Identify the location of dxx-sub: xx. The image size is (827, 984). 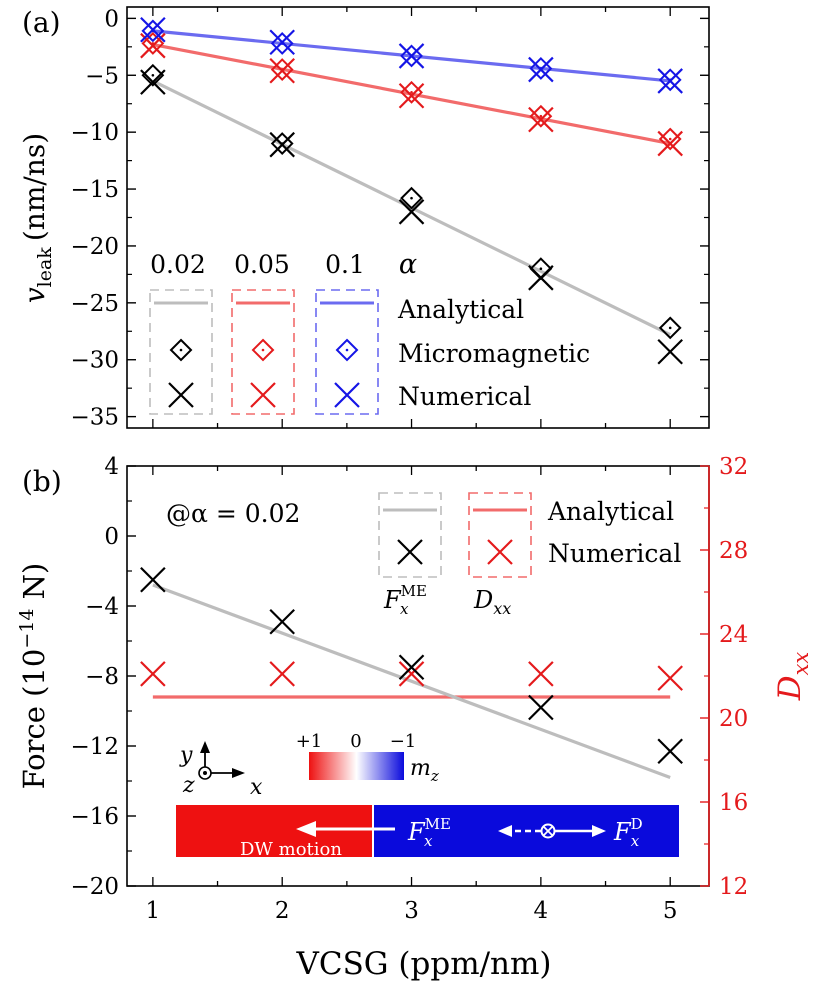
(502, 608).